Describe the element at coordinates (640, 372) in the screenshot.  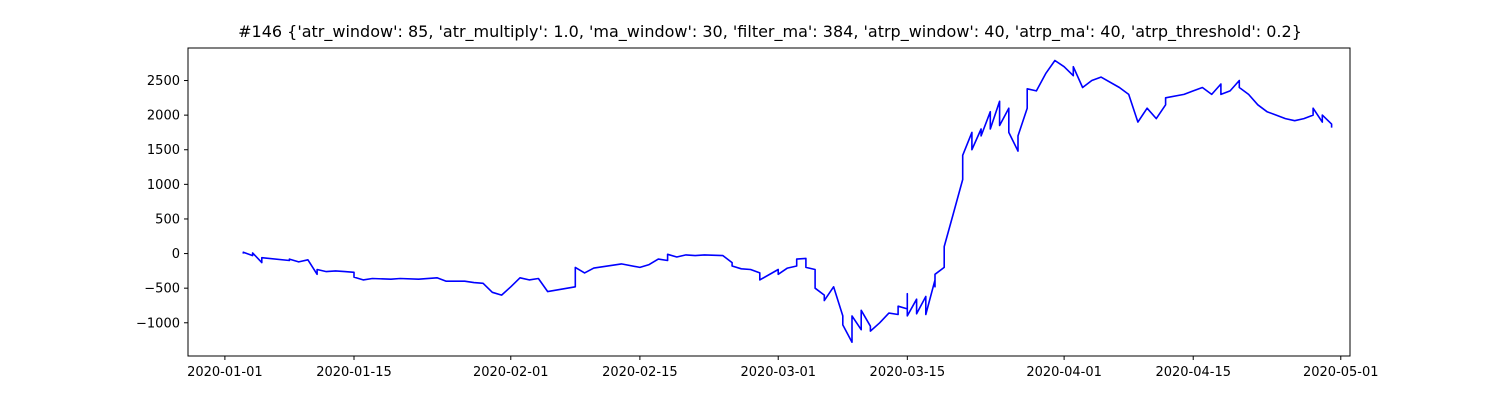
I see `x-tick-label: 2020-02-15` at that location.